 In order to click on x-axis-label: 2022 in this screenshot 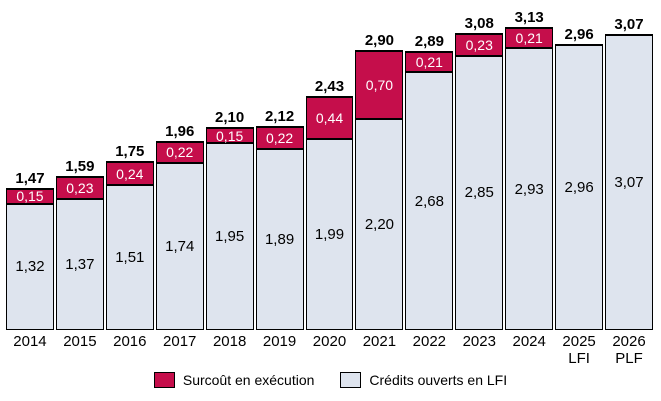, I will do `click(429, 350)`.